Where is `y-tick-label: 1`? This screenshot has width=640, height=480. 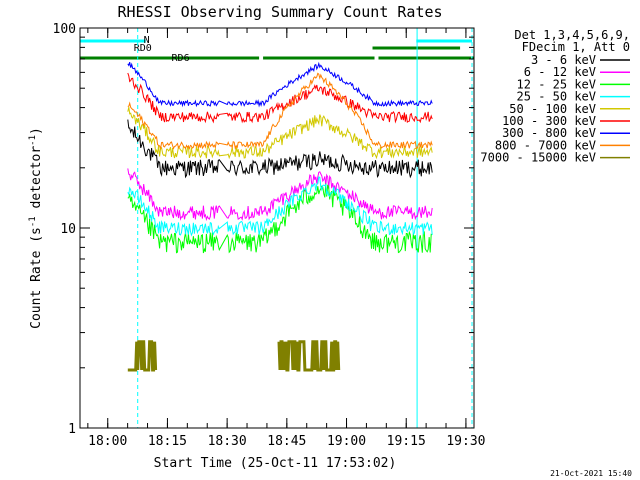
y-tick-label: 1 is located at coordinates (72, 429).